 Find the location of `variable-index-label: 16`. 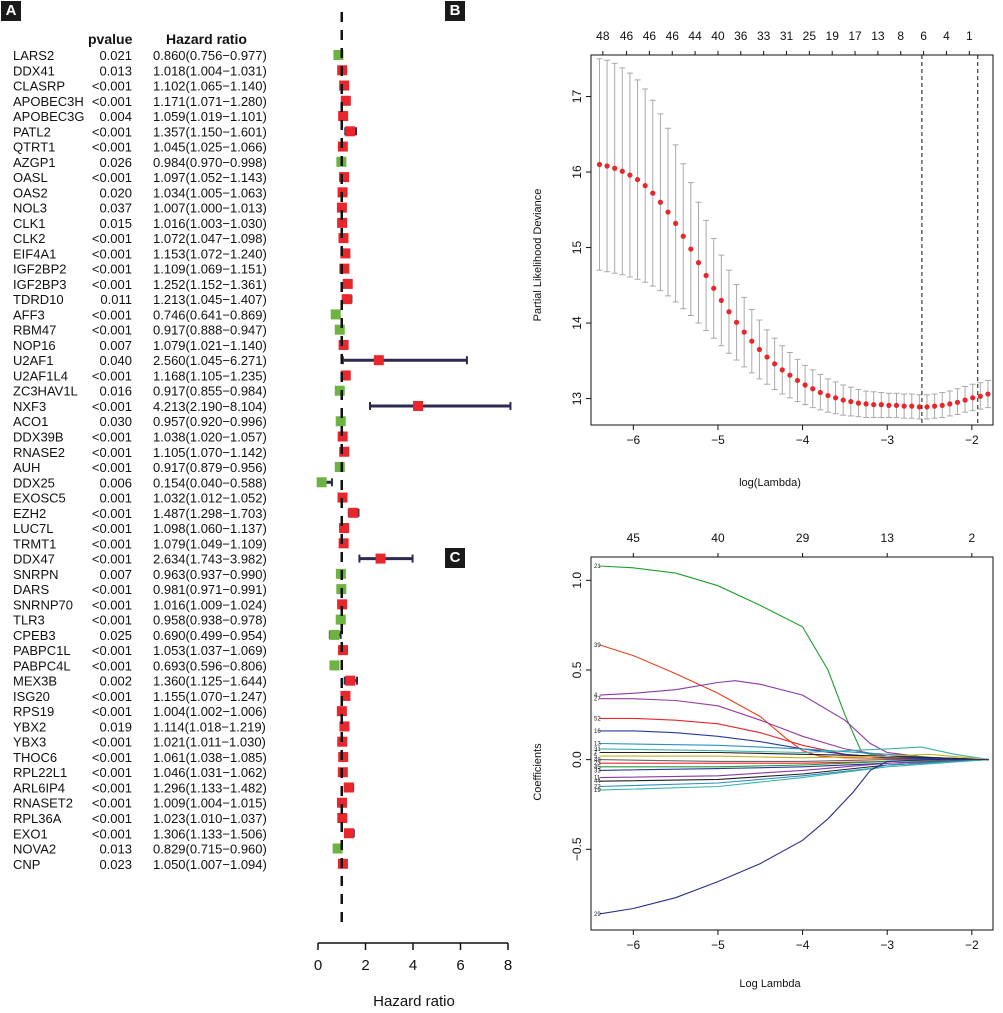

variable-index-label: 16 is located at coordinates (597, 732).